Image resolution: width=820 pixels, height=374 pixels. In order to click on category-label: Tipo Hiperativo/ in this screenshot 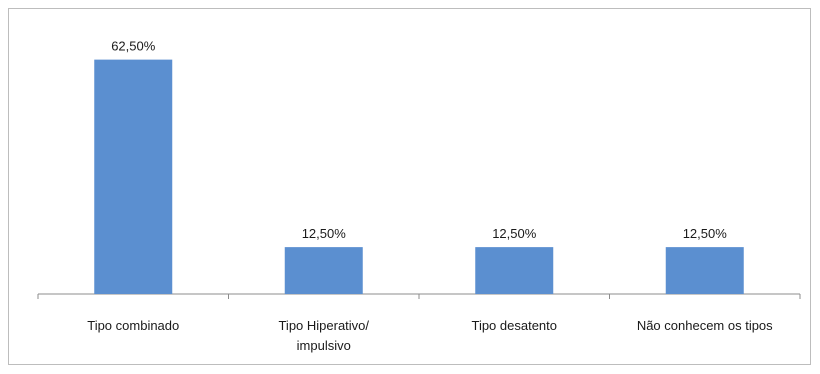, I will do `click(323, 325)`.